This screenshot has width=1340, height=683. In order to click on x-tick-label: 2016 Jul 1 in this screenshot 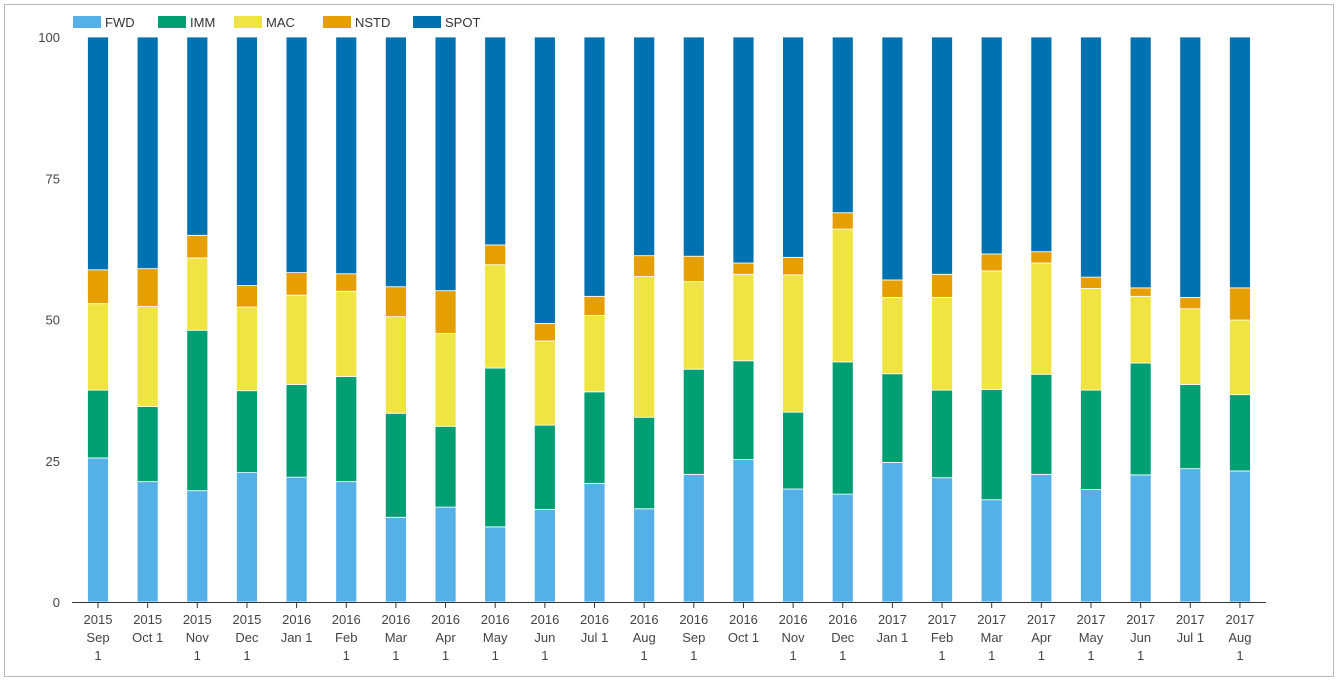, I will do `click(594, 628)`.